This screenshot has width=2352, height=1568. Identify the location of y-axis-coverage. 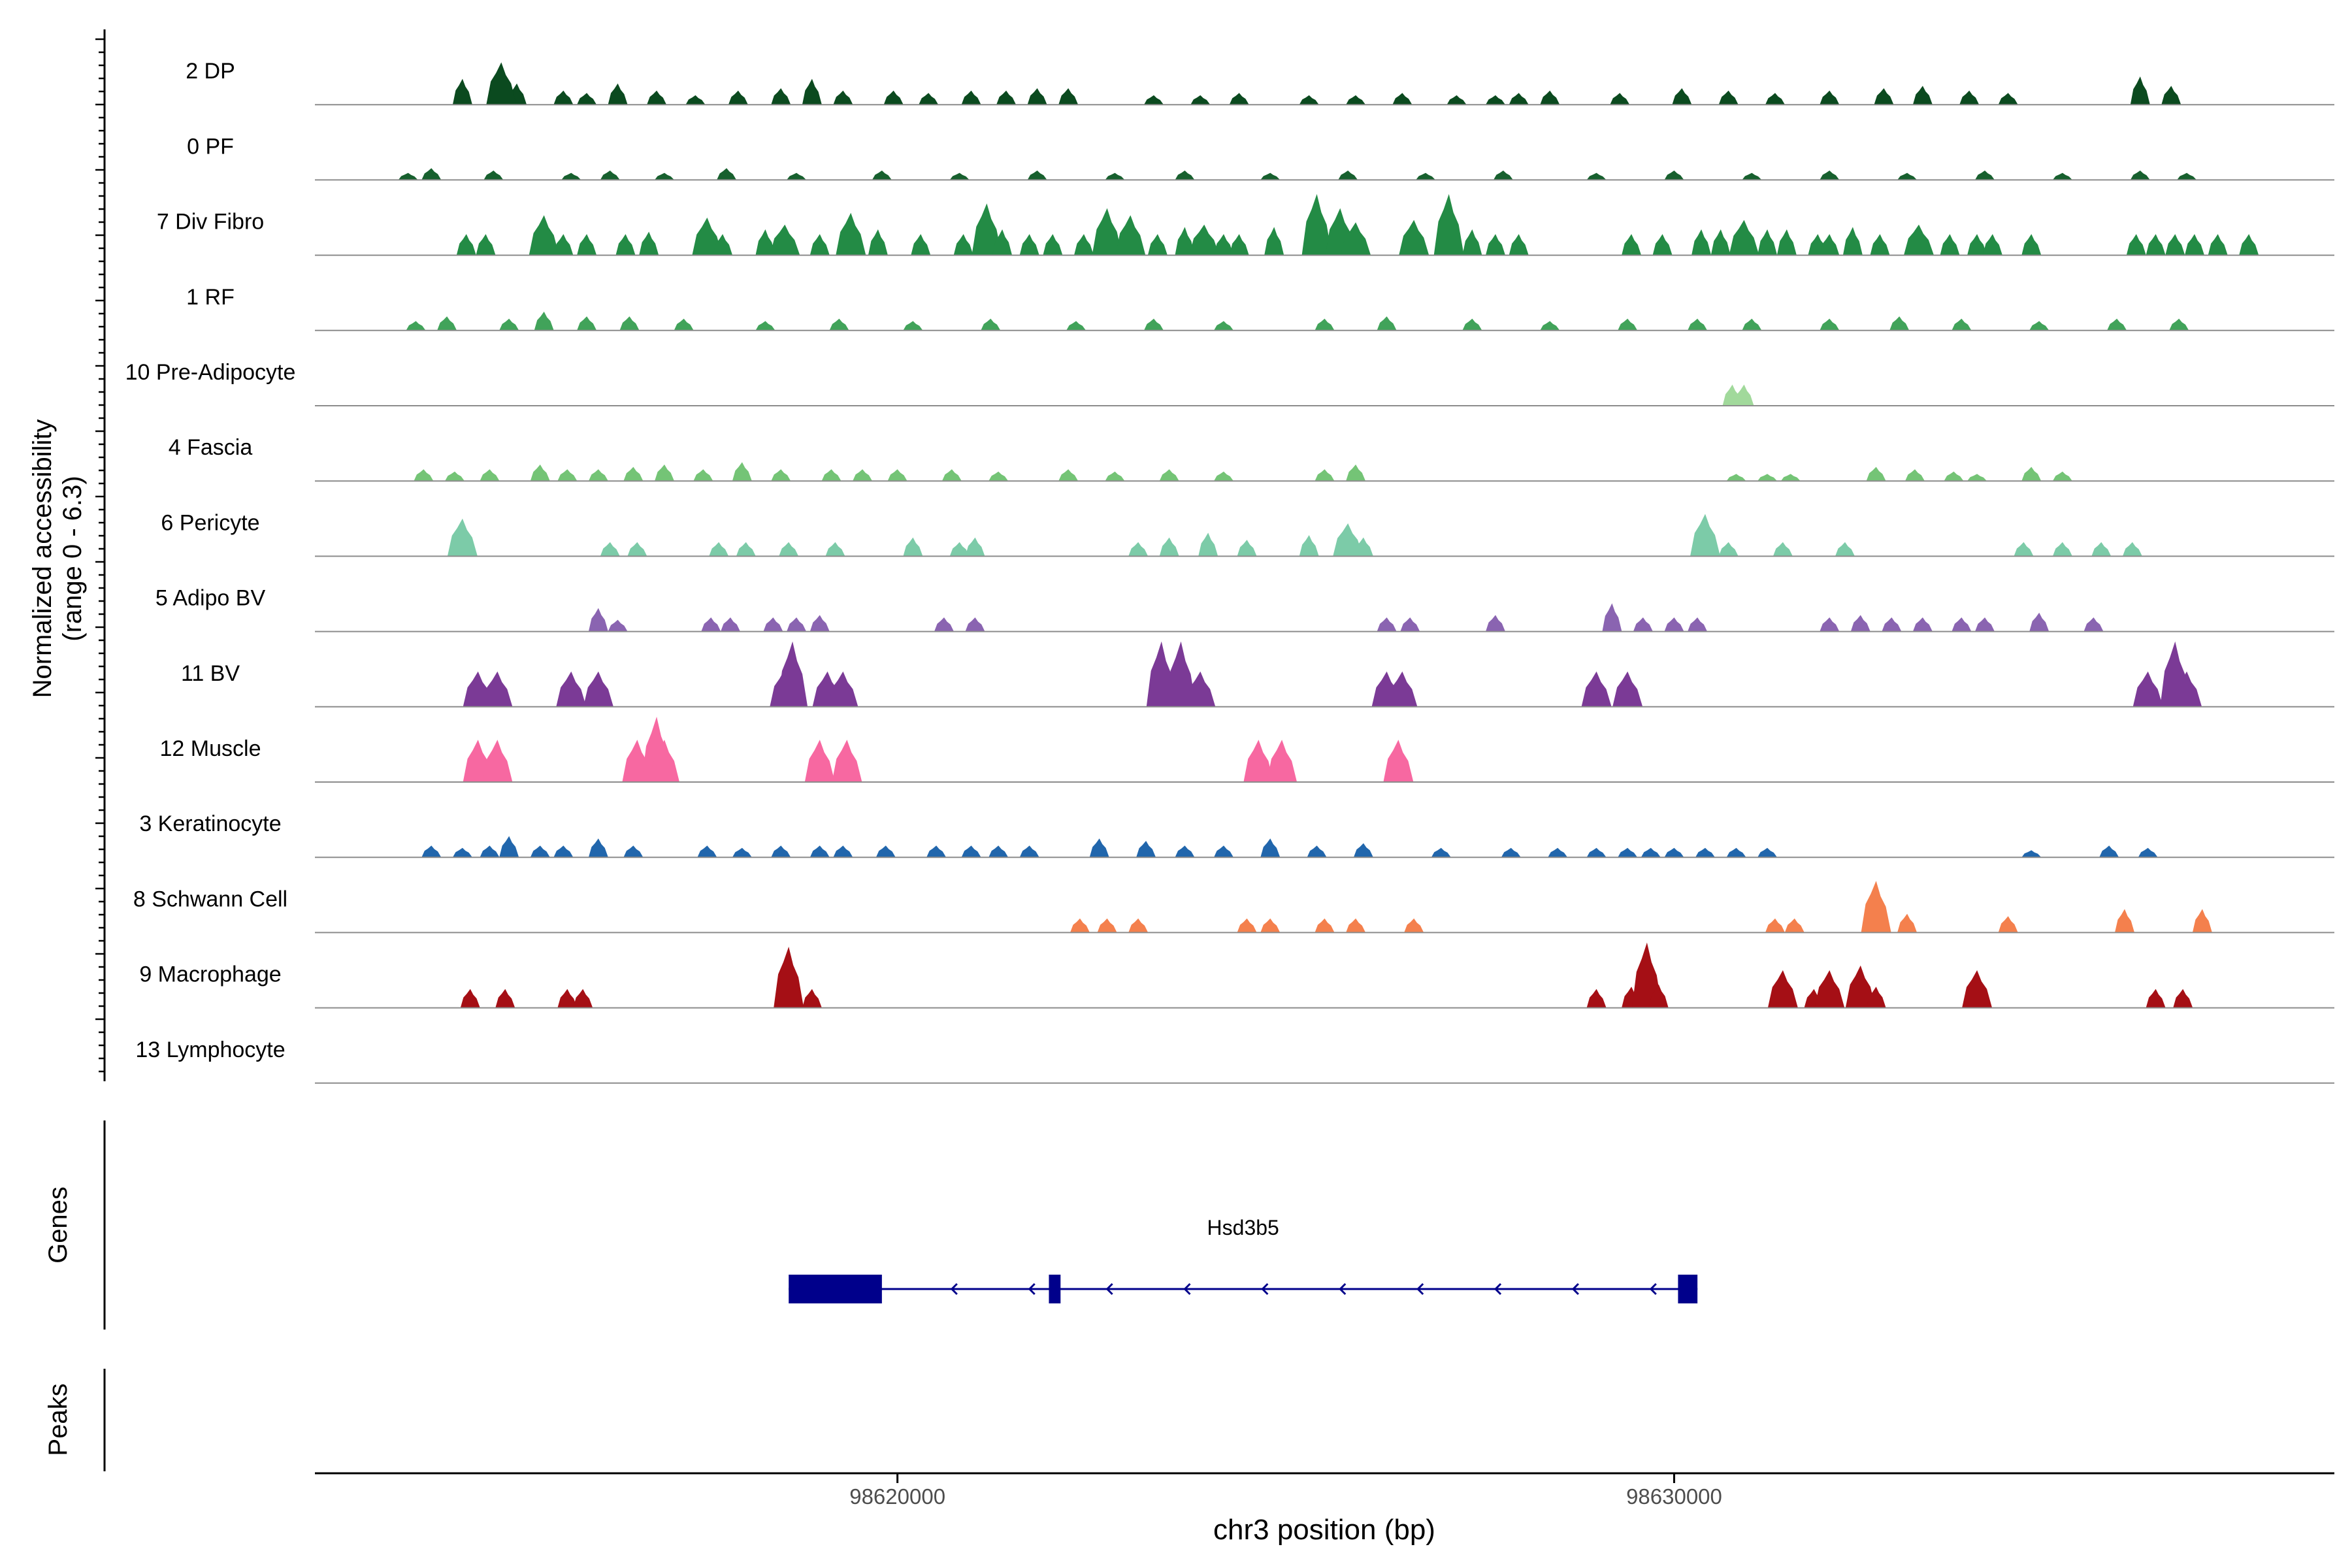
(100, 555).